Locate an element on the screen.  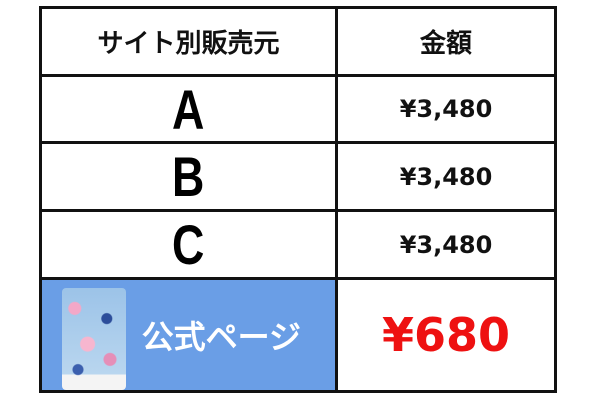
row-c-site: C is located at coordinates (190, 246).